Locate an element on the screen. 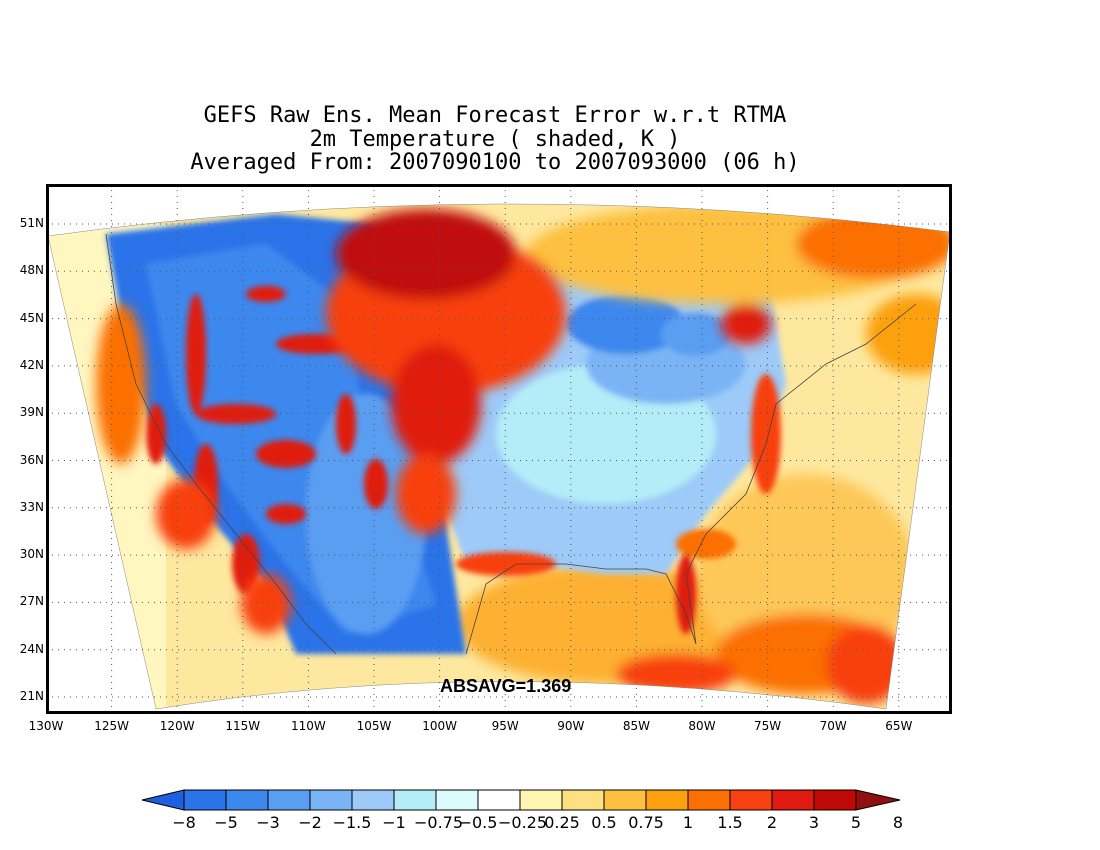 This screenshot has width=1100, height=850. lon-label: 80W is located at coordinates (702, 726).